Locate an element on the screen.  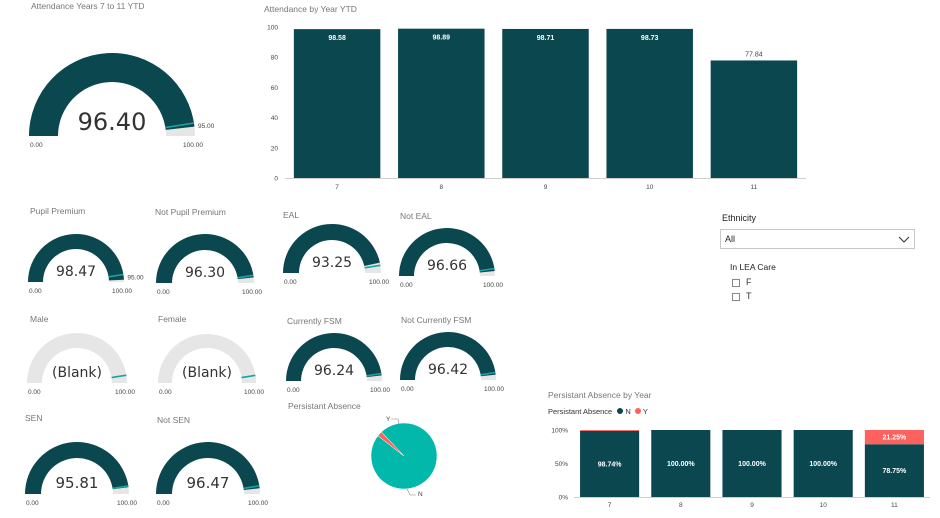
bar-value-label: 77.84 is located at coordinates (754, 54).